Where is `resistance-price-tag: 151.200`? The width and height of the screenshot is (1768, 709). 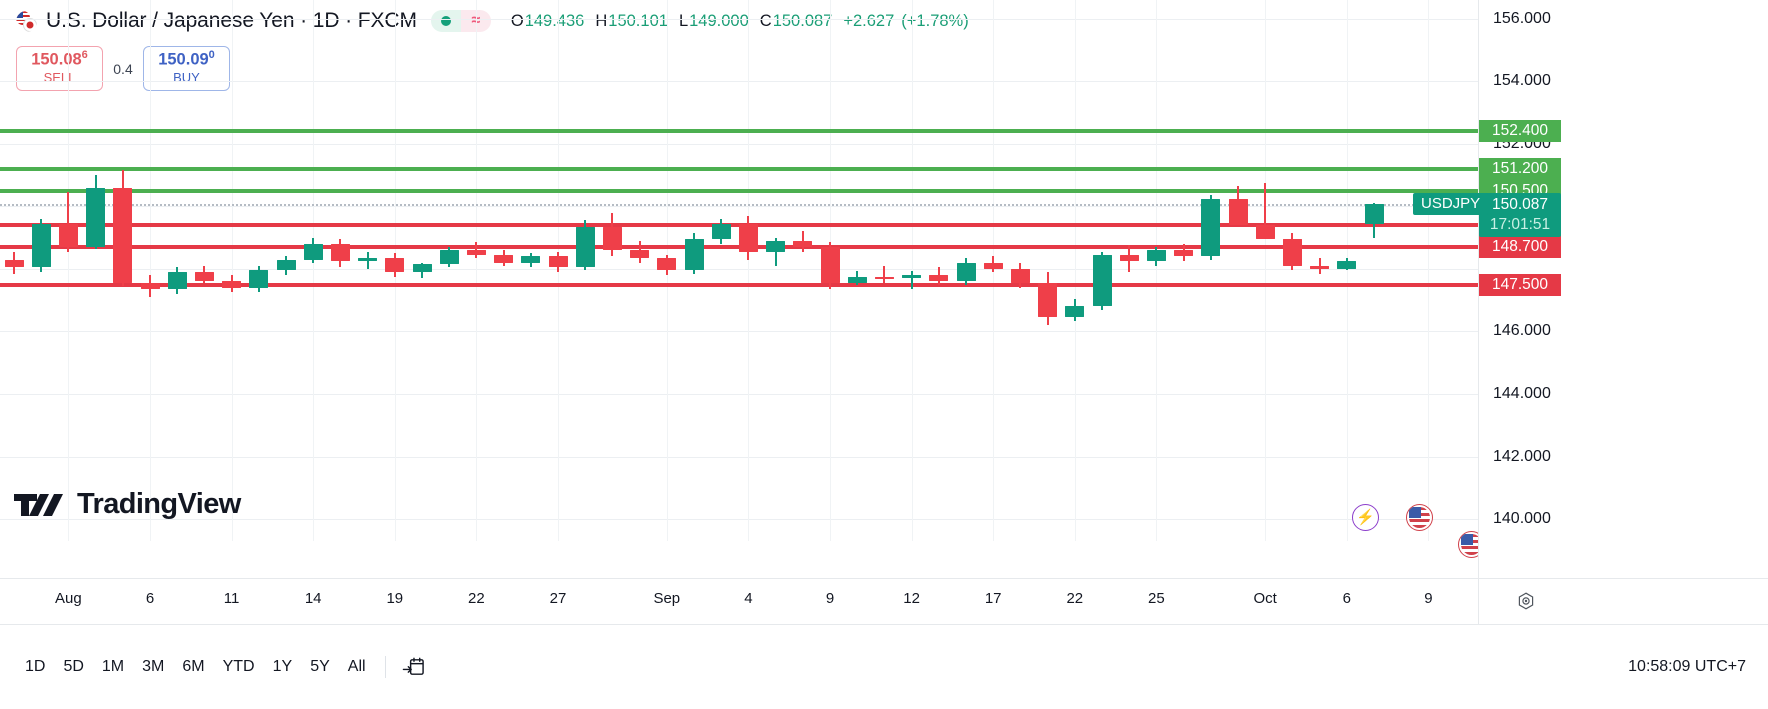 resistance-price-tag: 151.200 is located at coordinates (1520, 168).